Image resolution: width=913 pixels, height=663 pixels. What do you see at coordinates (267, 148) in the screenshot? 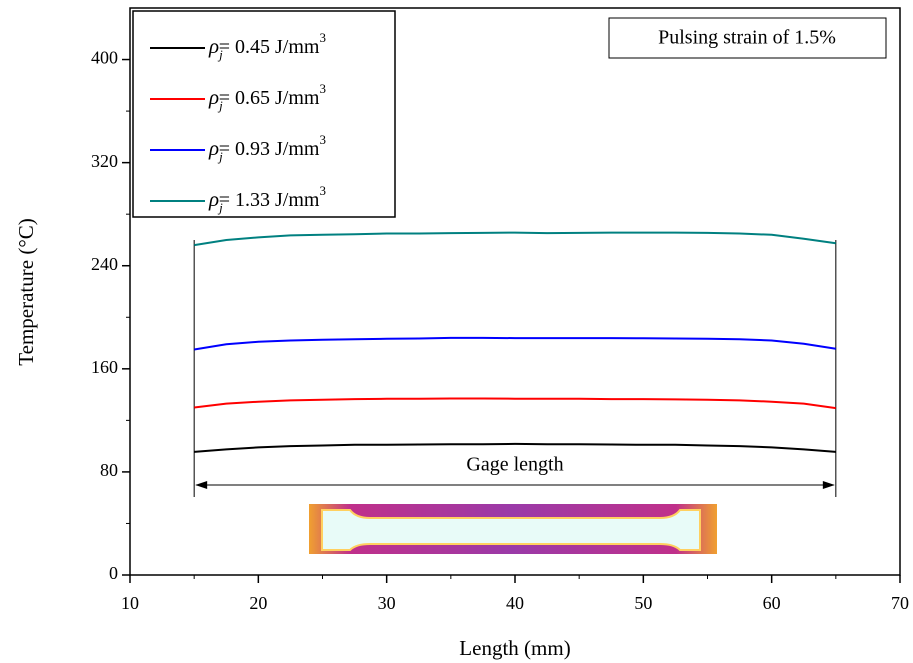
I see `legend-label: ρj= 0.93 J/mm3` at bounding box center [267, 148].